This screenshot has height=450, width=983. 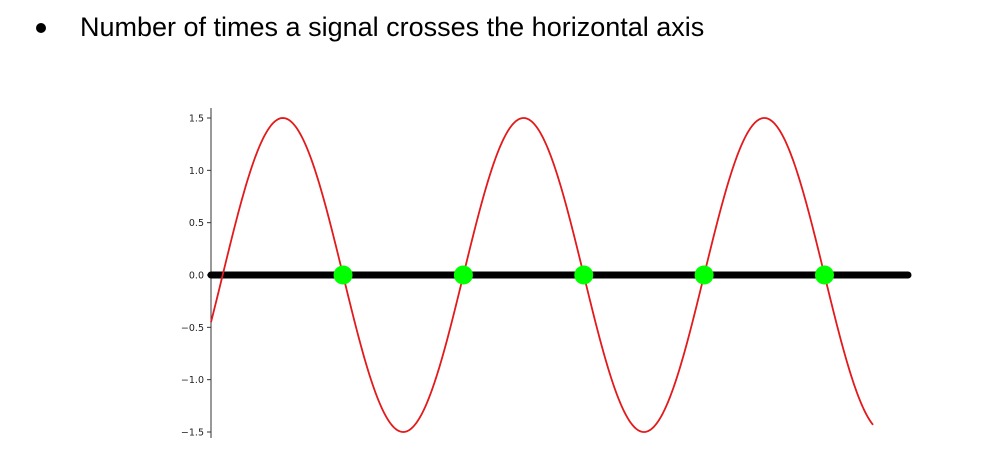 What do you see at coordinates (192, 380) in the screenshot?
I see `y-tick-label: −1.0` at bounding box center [192, 380].